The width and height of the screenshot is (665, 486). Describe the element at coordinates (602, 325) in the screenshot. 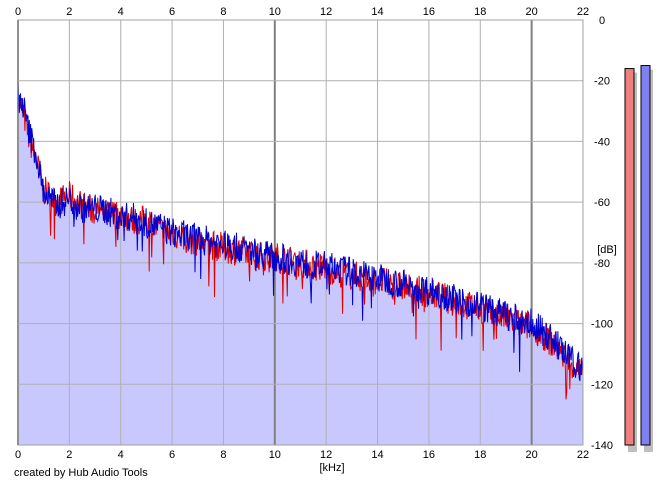

I see `y-tick-label--100: -100` at that location.